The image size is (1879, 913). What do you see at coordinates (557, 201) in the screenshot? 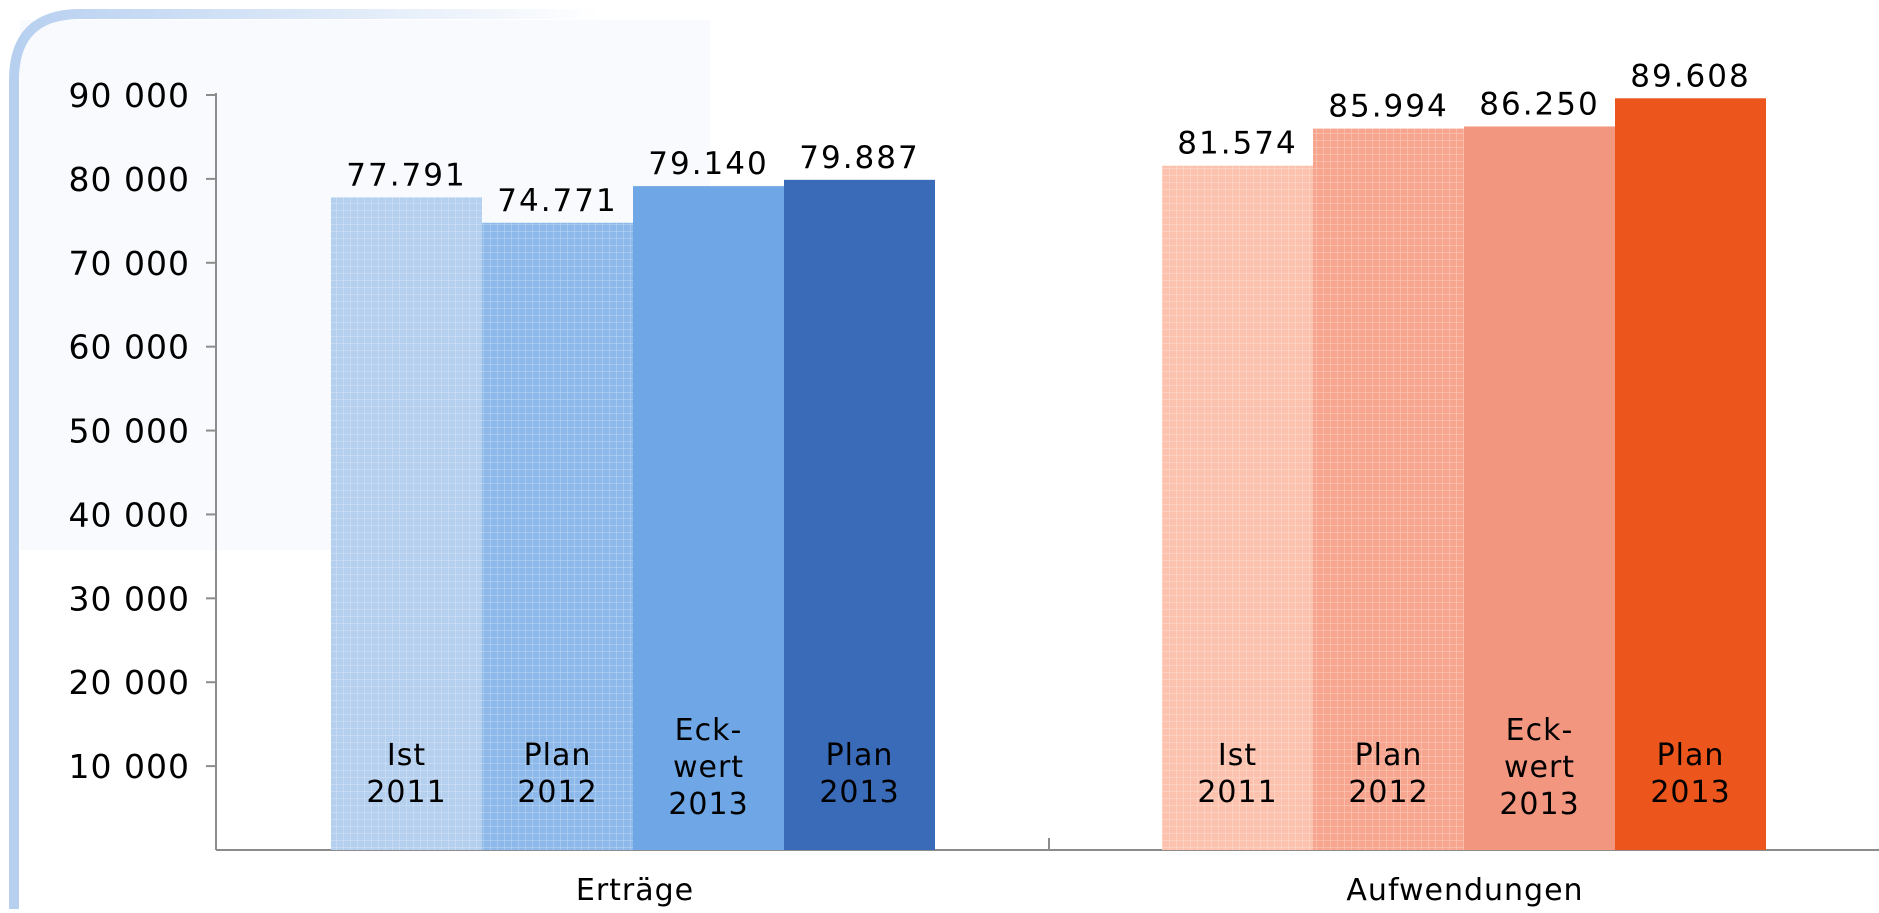
I see `data-label: 74.771` at bounding box center [557, 201].